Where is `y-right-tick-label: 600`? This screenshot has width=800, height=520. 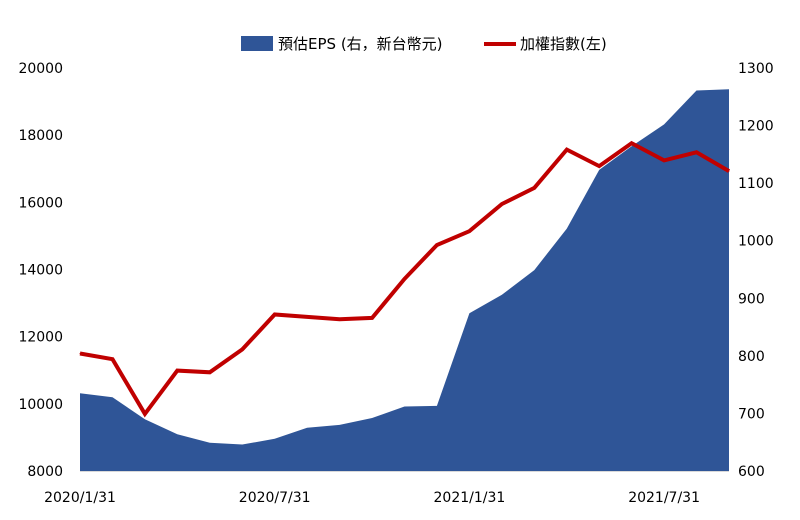
y-right-tick-label: 600 is located at coordinates (751, 472).